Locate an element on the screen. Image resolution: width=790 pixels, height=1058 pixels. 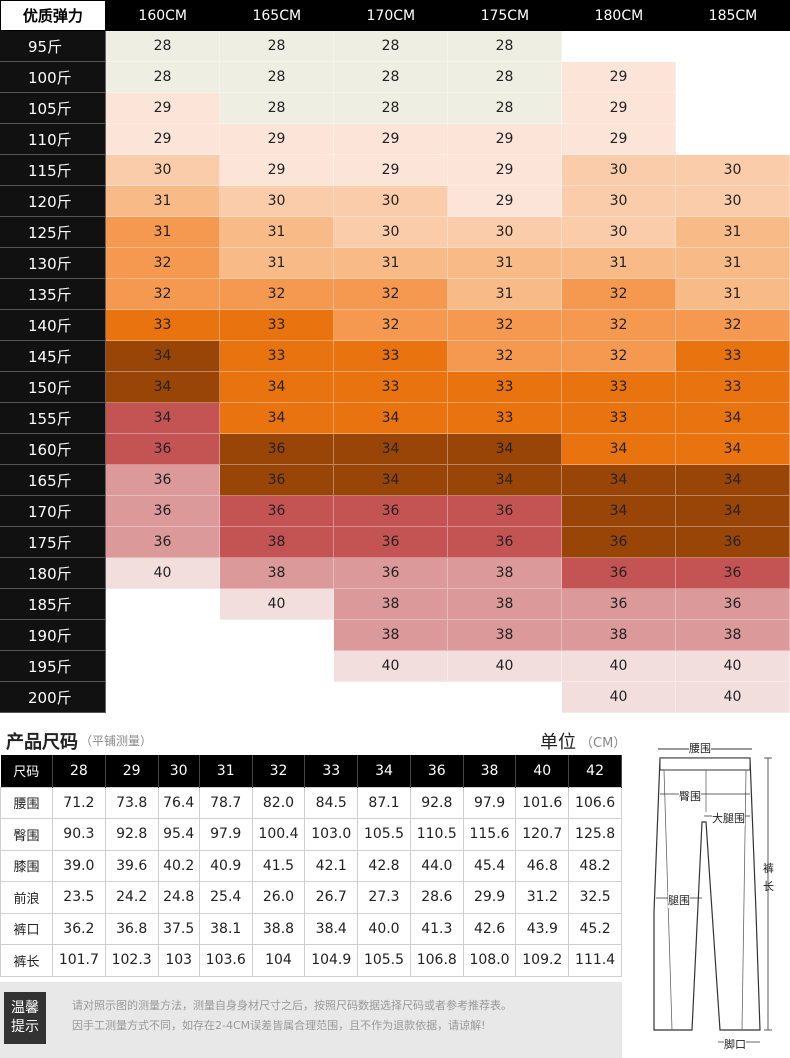
measurement-value: 82.0 is located at coordinates (278, 802).